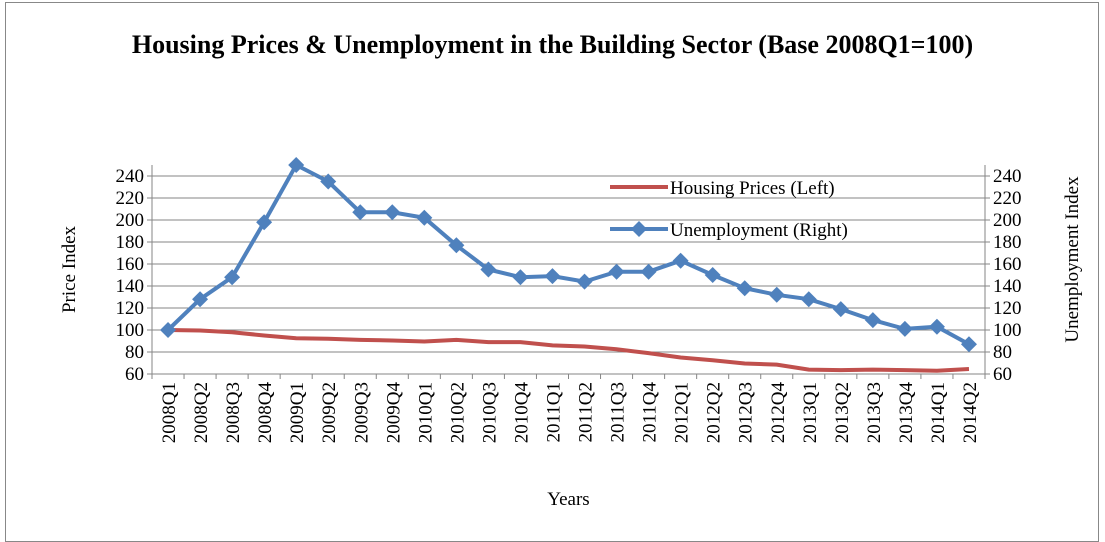 Image resolution: width=1105 pixels, height=542 pixels. Describe the element at coordinates (393, 413) in the screenshot. I see `x-tick-label: 2009Q4` at that location.